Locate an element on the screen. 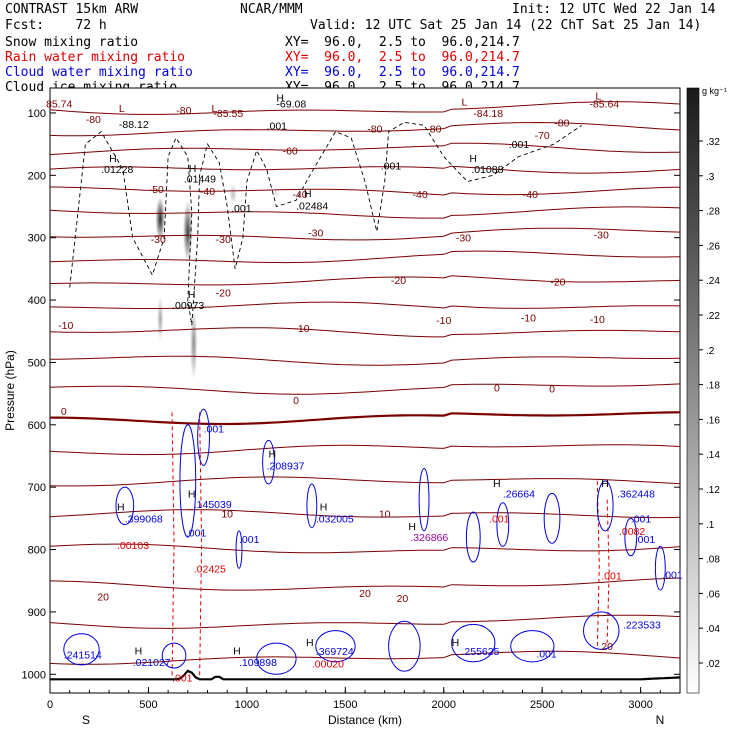 Image resolution: width=740 pixels, height=740 pixels. extremum-value-label: .399068 is located at coordinates (144, 519).